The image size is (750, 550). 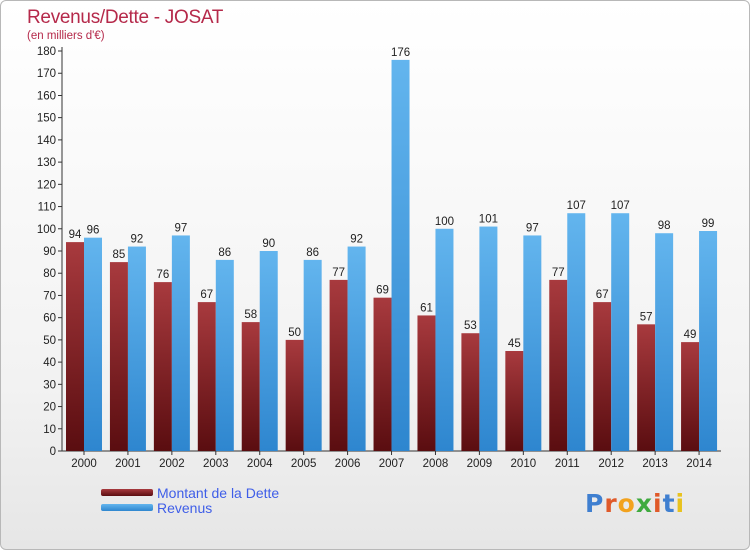 I want to click on dette-value-label: 57, so click(x=646, y=317).